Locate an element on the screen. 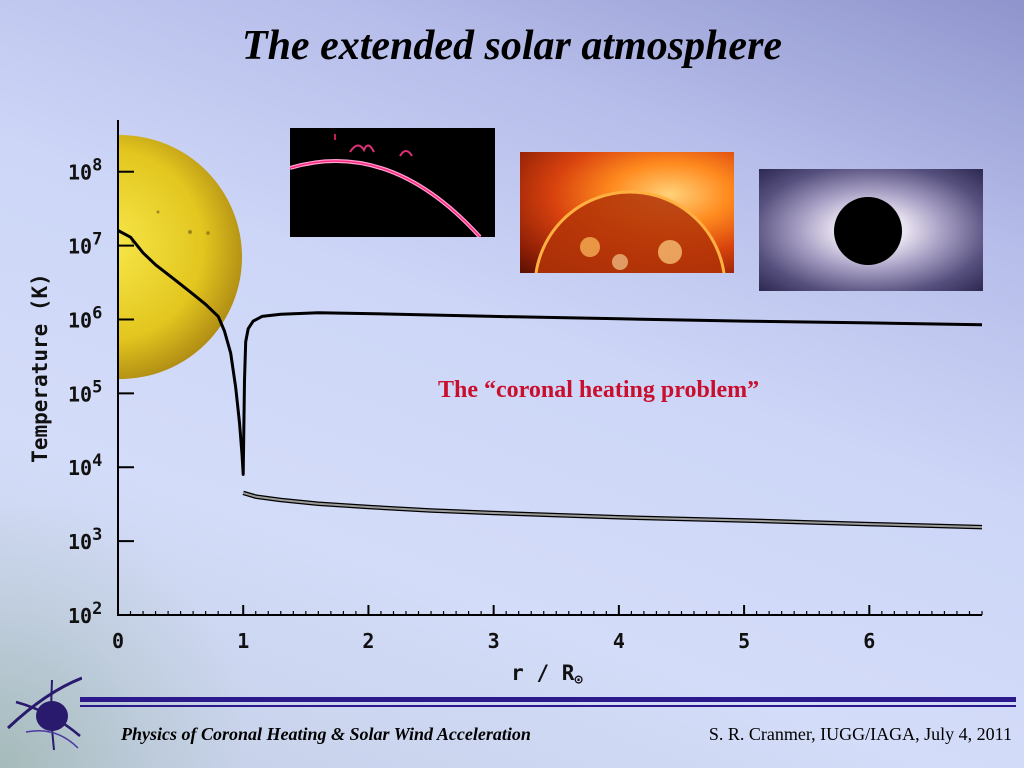  series-line-temperature-lower is located at coordinates (612, 510).